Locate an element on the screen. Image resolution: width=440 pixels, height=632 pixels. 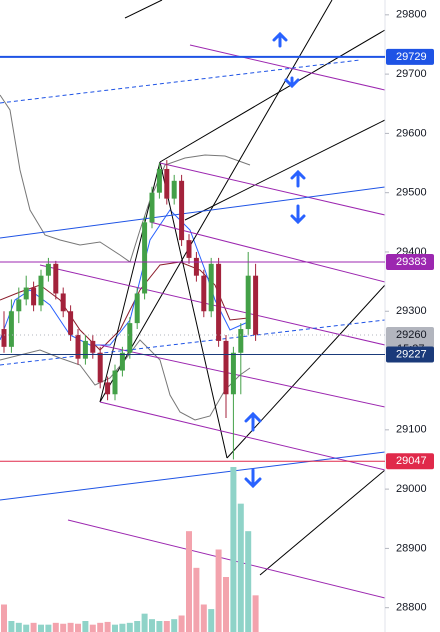
y-tick-label: 29500 is located at coordinates (411, 193).